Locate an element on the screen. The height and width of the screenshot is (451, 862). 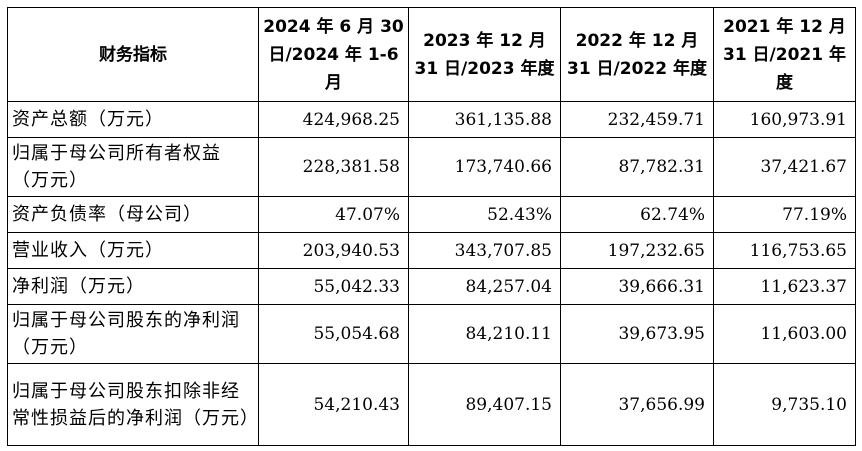
cell-value: 62.74% is located at coordinates (637, 214).